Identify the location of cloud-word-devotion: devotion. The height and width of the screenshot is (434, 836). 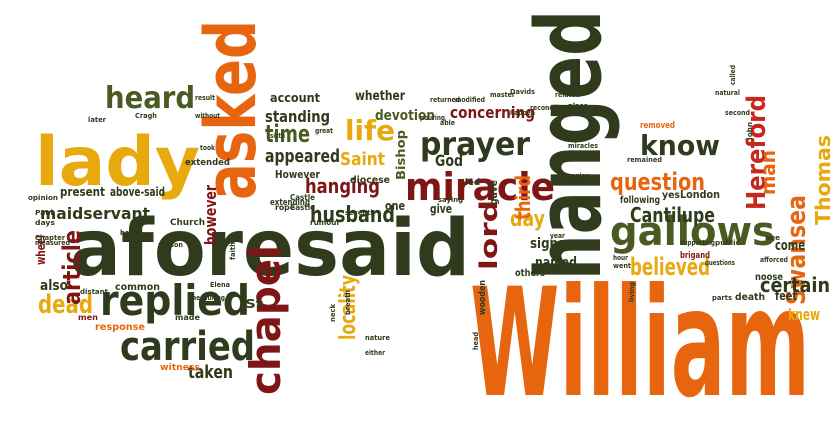
(405, 116).